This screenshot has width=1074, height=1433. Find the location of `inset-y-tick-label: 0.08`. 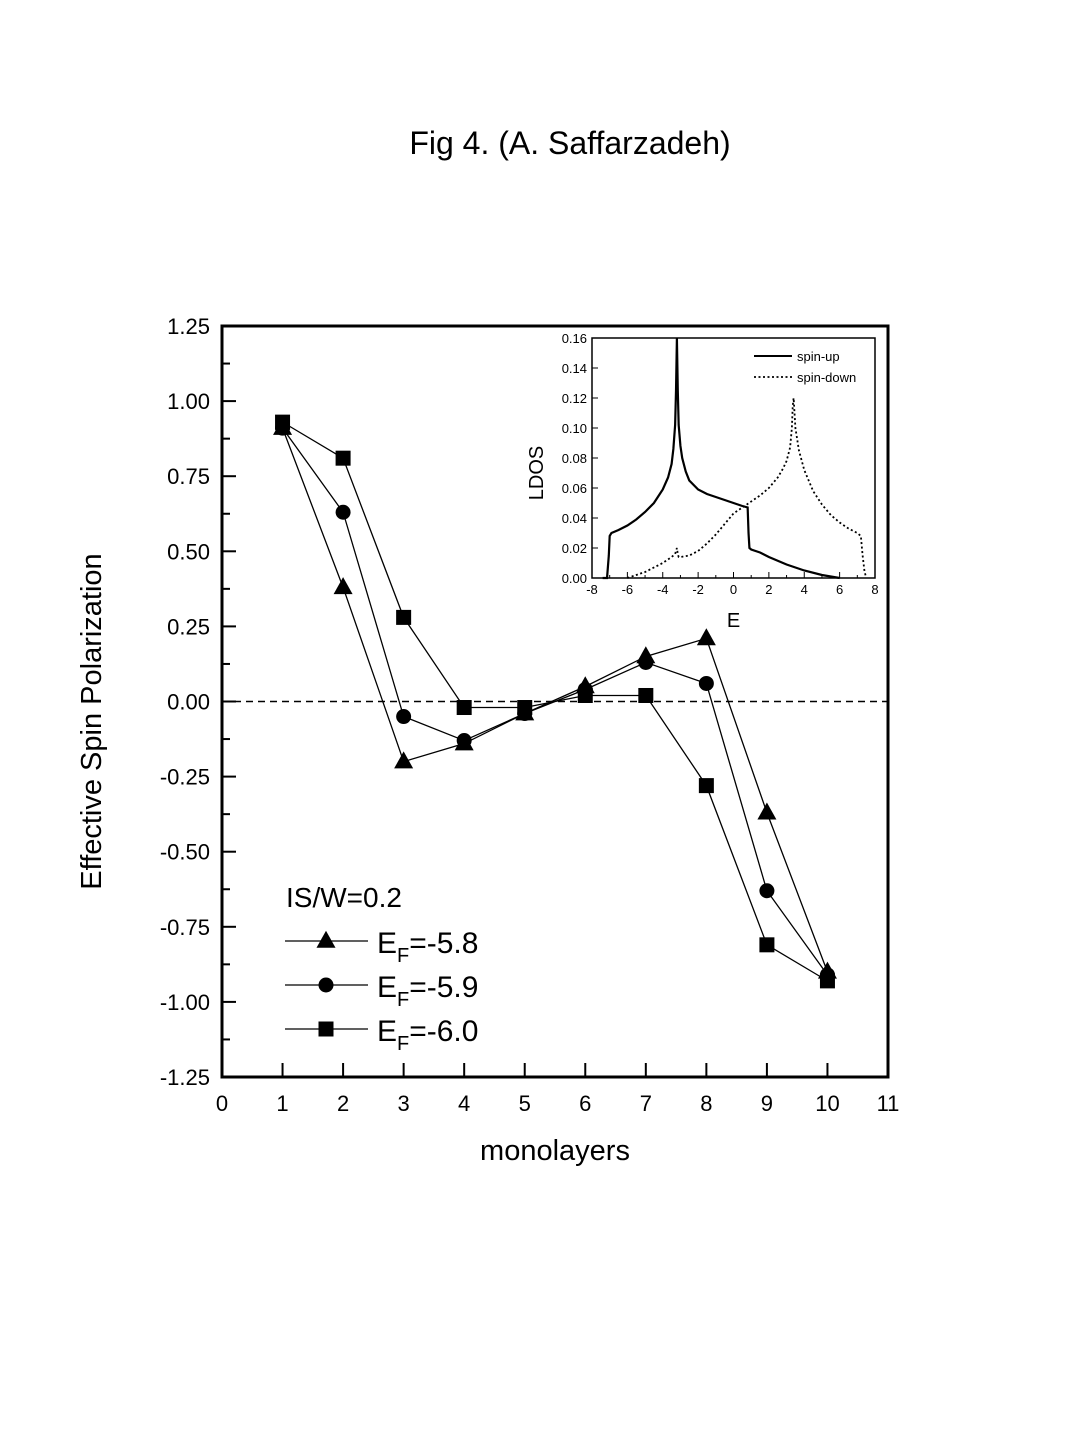

inset-y-tick-label: 0.08 is located at coordinates (574, 458).